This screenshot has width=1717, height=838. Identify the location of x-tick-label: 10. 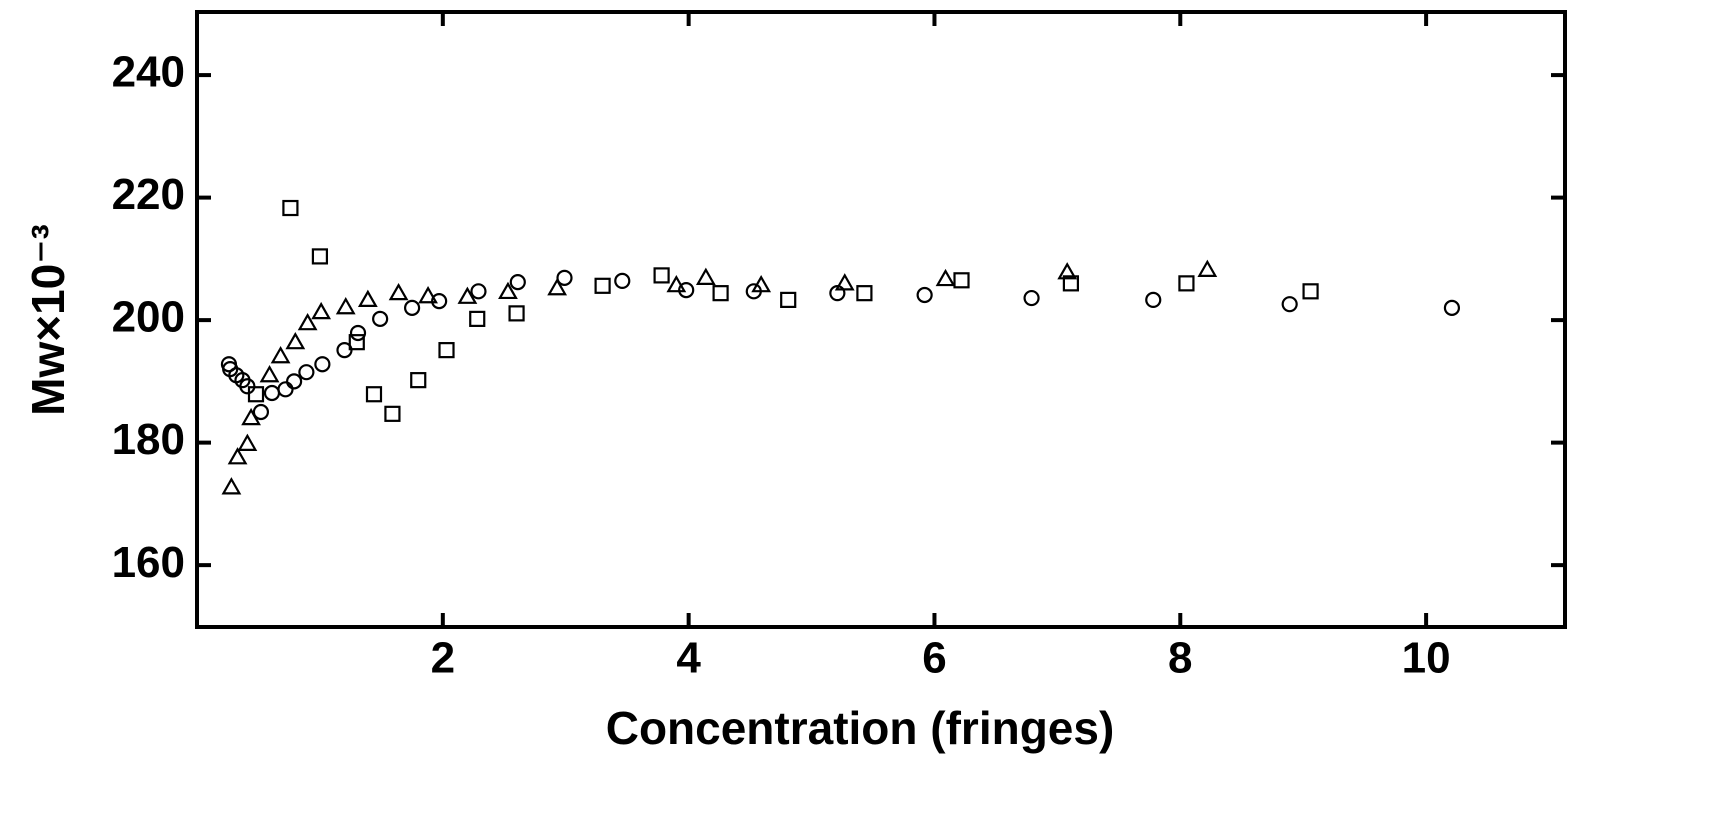
(1426, 658).